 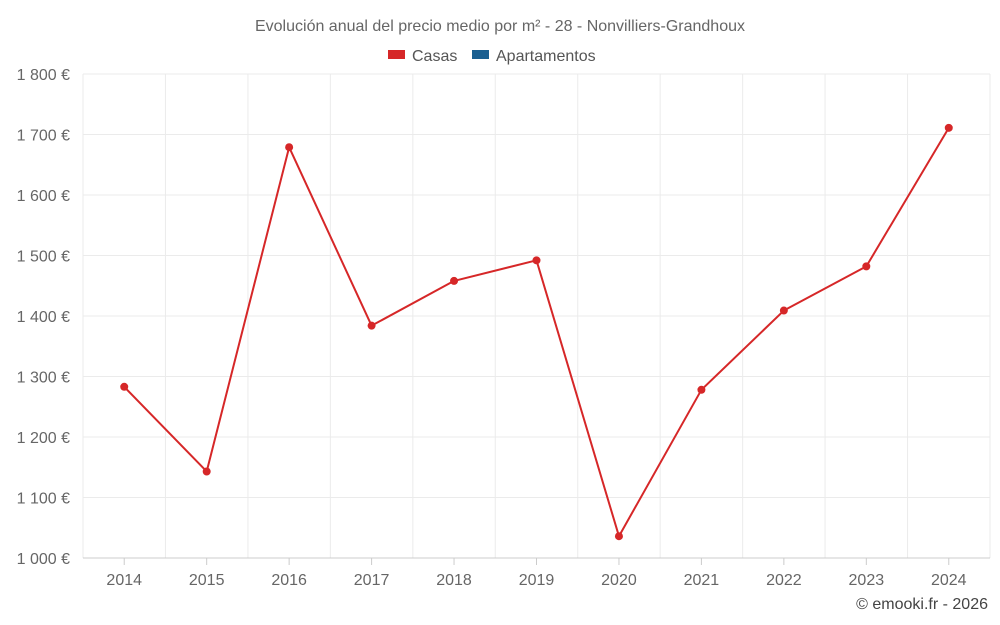 I want to click on x-tick-label: 2020, so click(x=619, y=580).